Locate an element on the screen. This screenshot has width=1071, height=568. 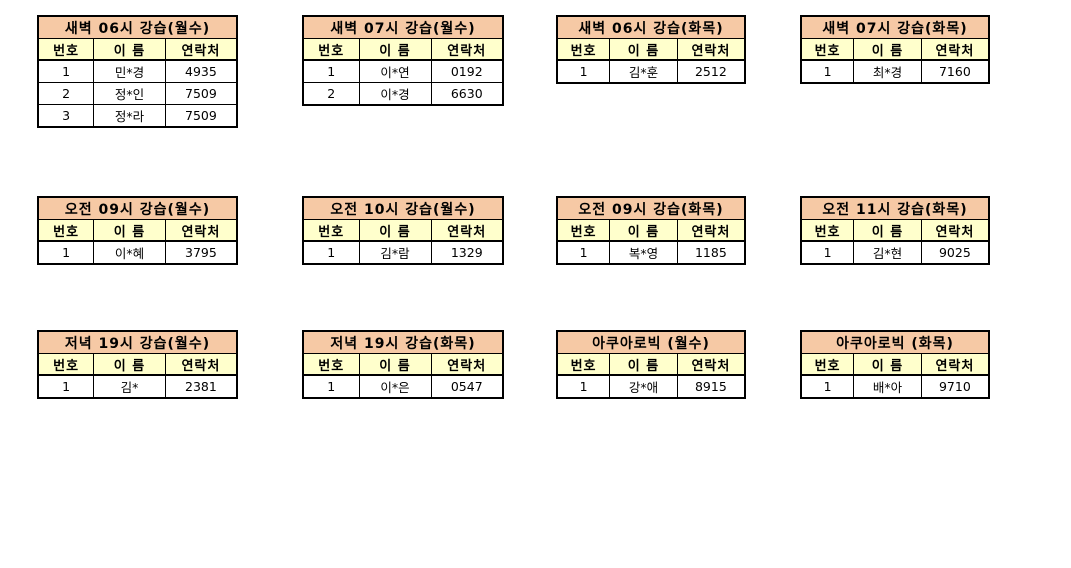
table-title: 아쿠아로빅 (화목) is located at coordinates (895, 342).